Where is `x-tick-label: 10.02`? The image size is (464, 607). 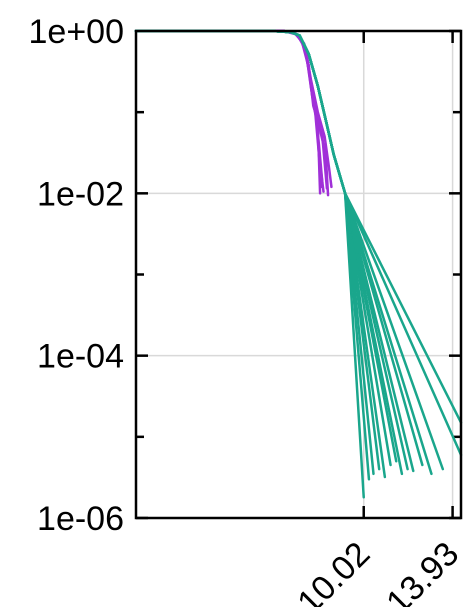 x-tick-label: 10.02 is located at coordinates (333, 571).